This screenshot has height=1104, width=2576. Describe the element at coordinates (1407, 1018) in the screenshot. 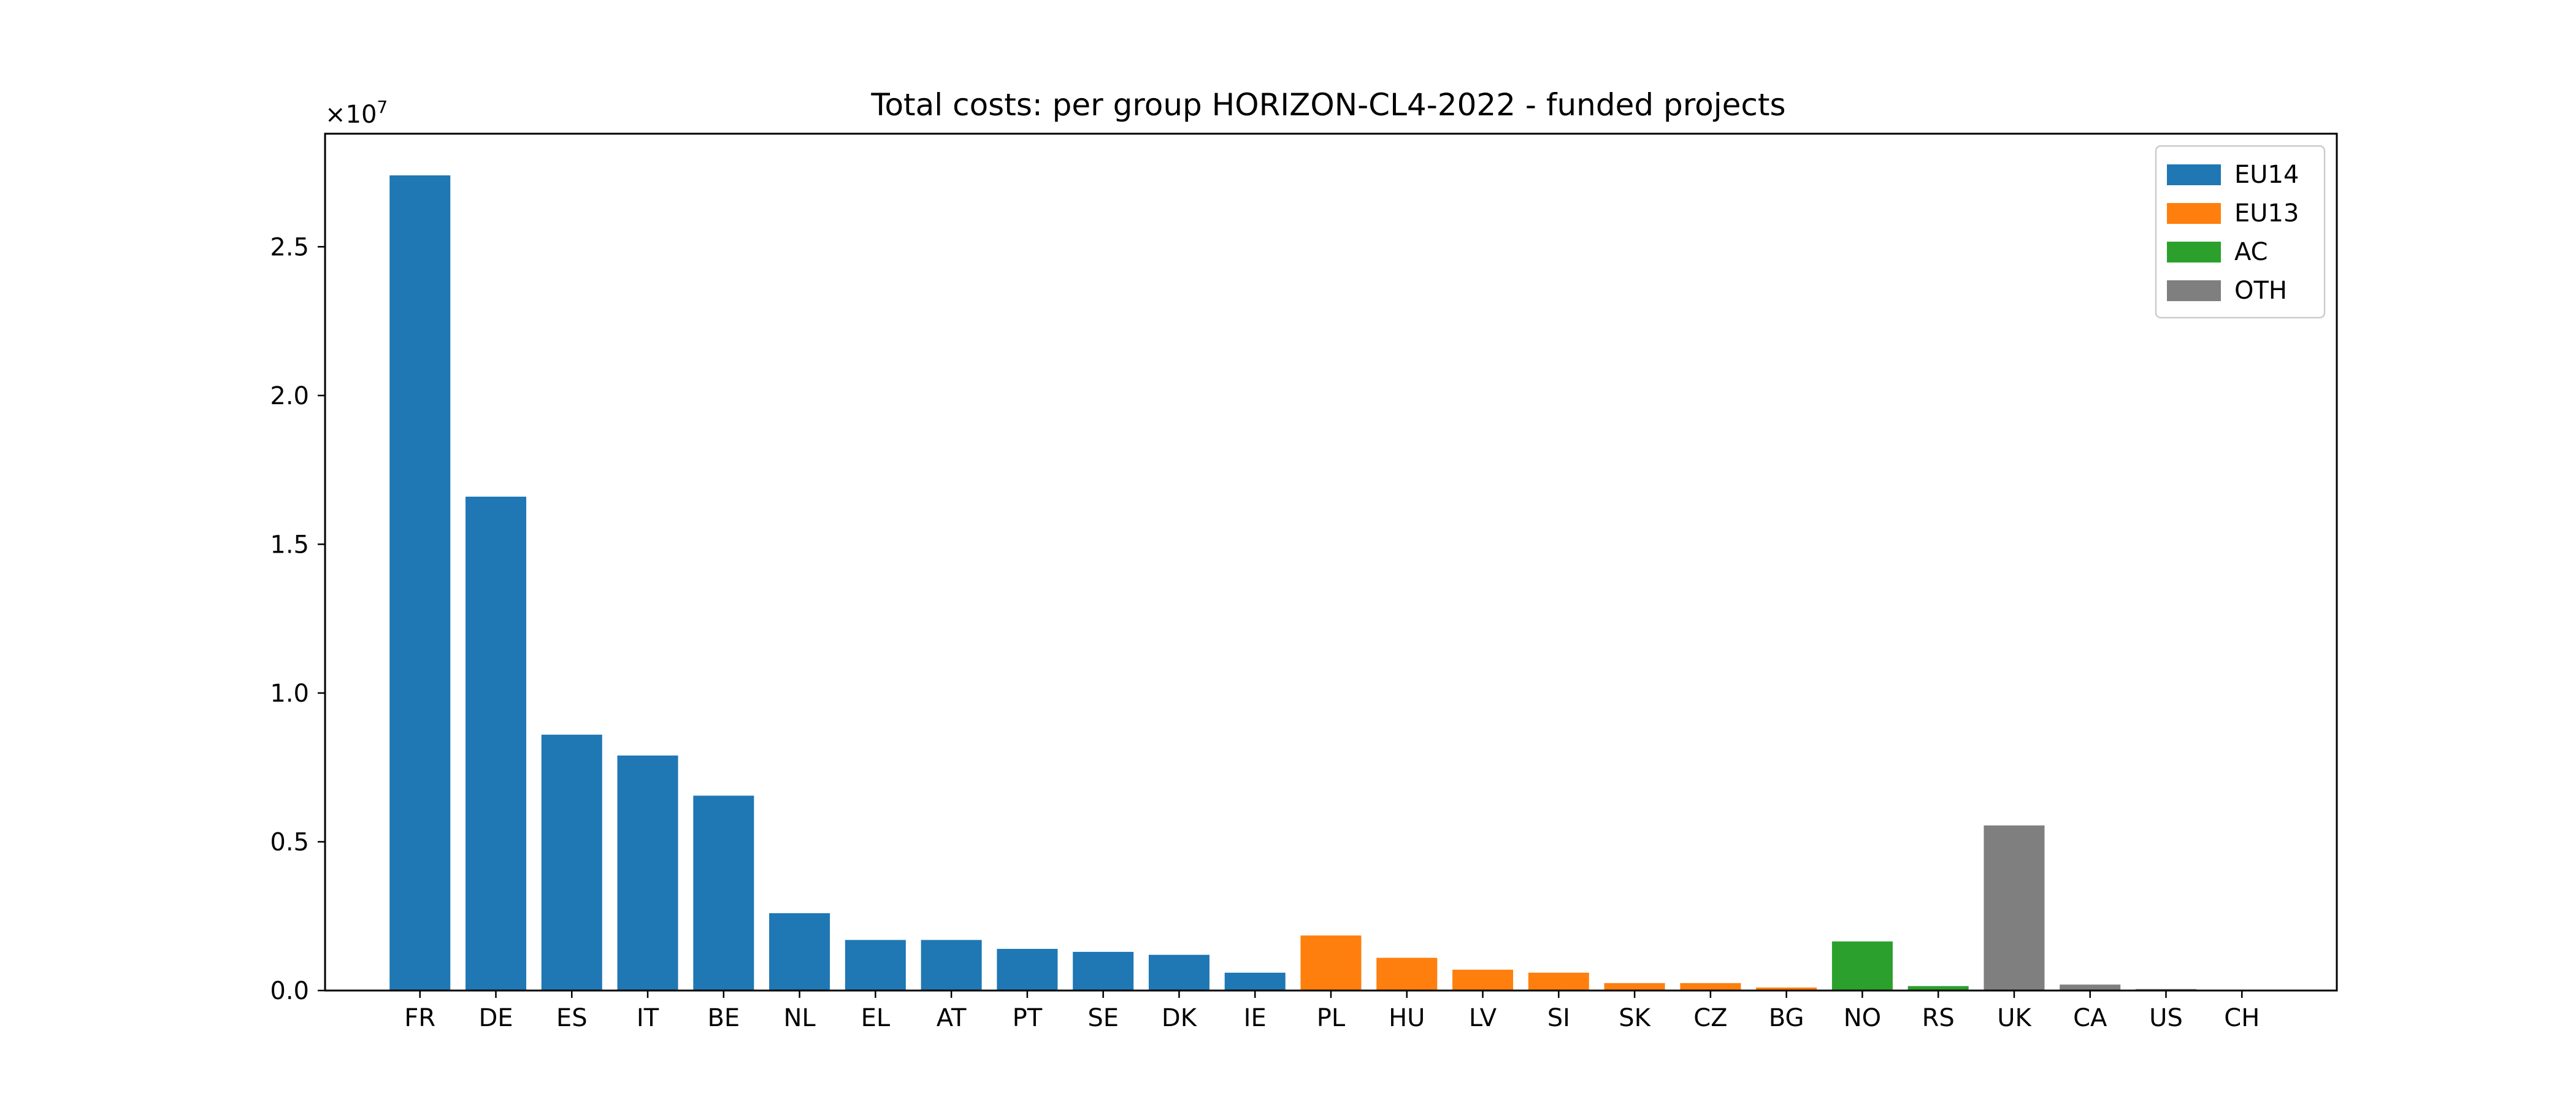

I see `x-tick-label-hu: HU` at that location.